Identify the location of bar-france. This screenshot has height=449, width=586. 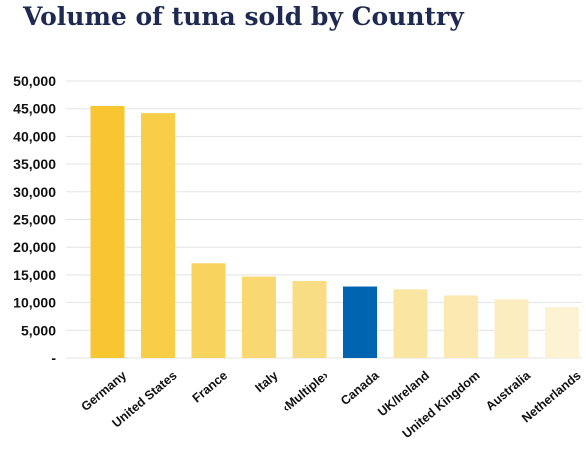
(208, 310).